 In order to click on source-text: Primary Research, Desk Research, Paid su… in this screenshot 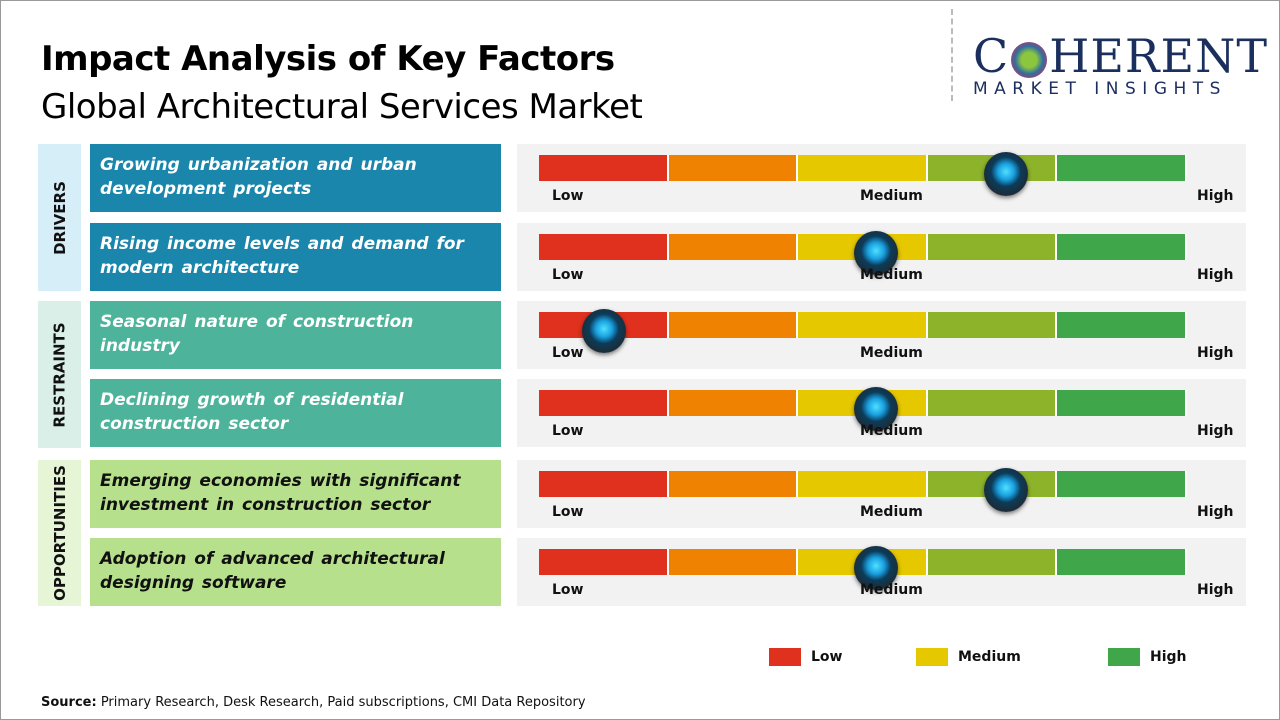, I will do `click(341, 702)`.